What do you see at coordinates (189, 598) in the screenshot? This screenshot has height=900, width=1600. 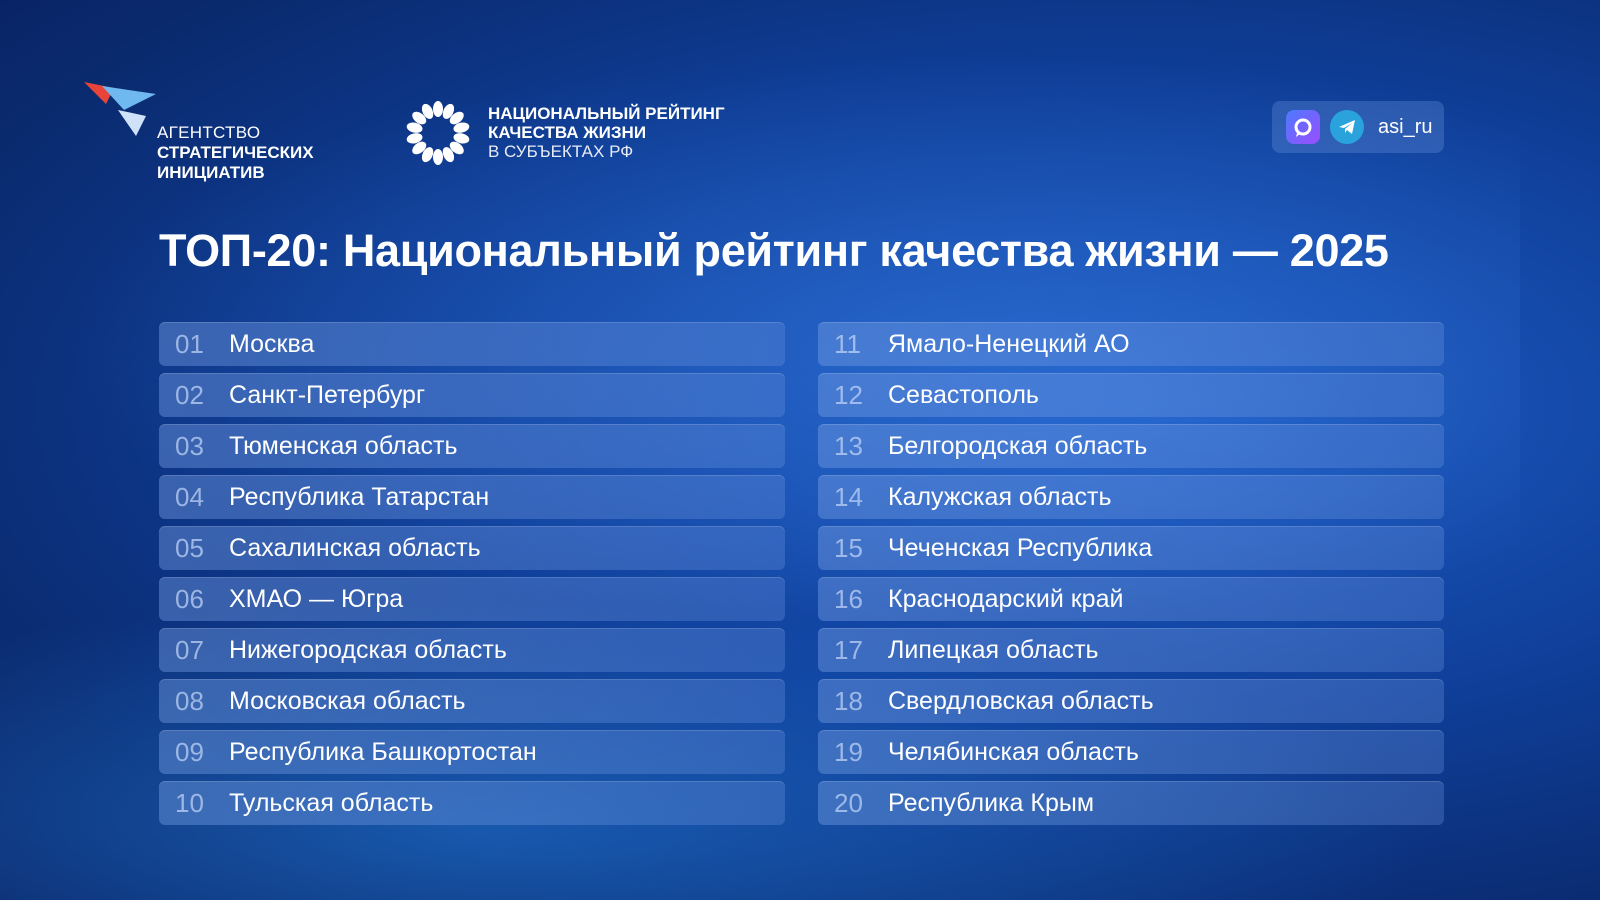 I see `rank-number: 06` at bounding box center [189, 598].